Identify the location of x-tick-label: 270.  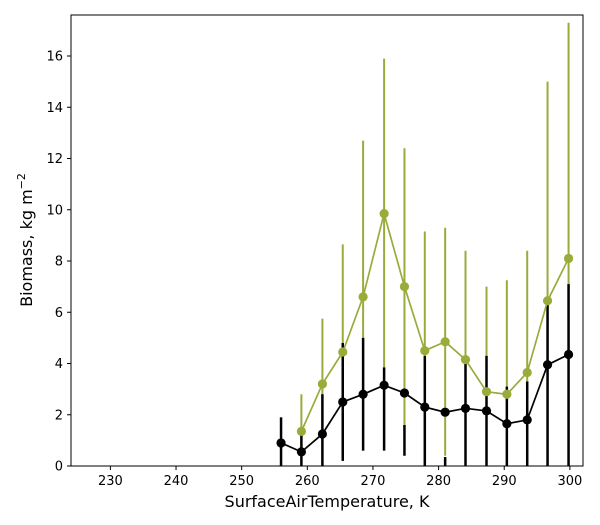
(373, 481).